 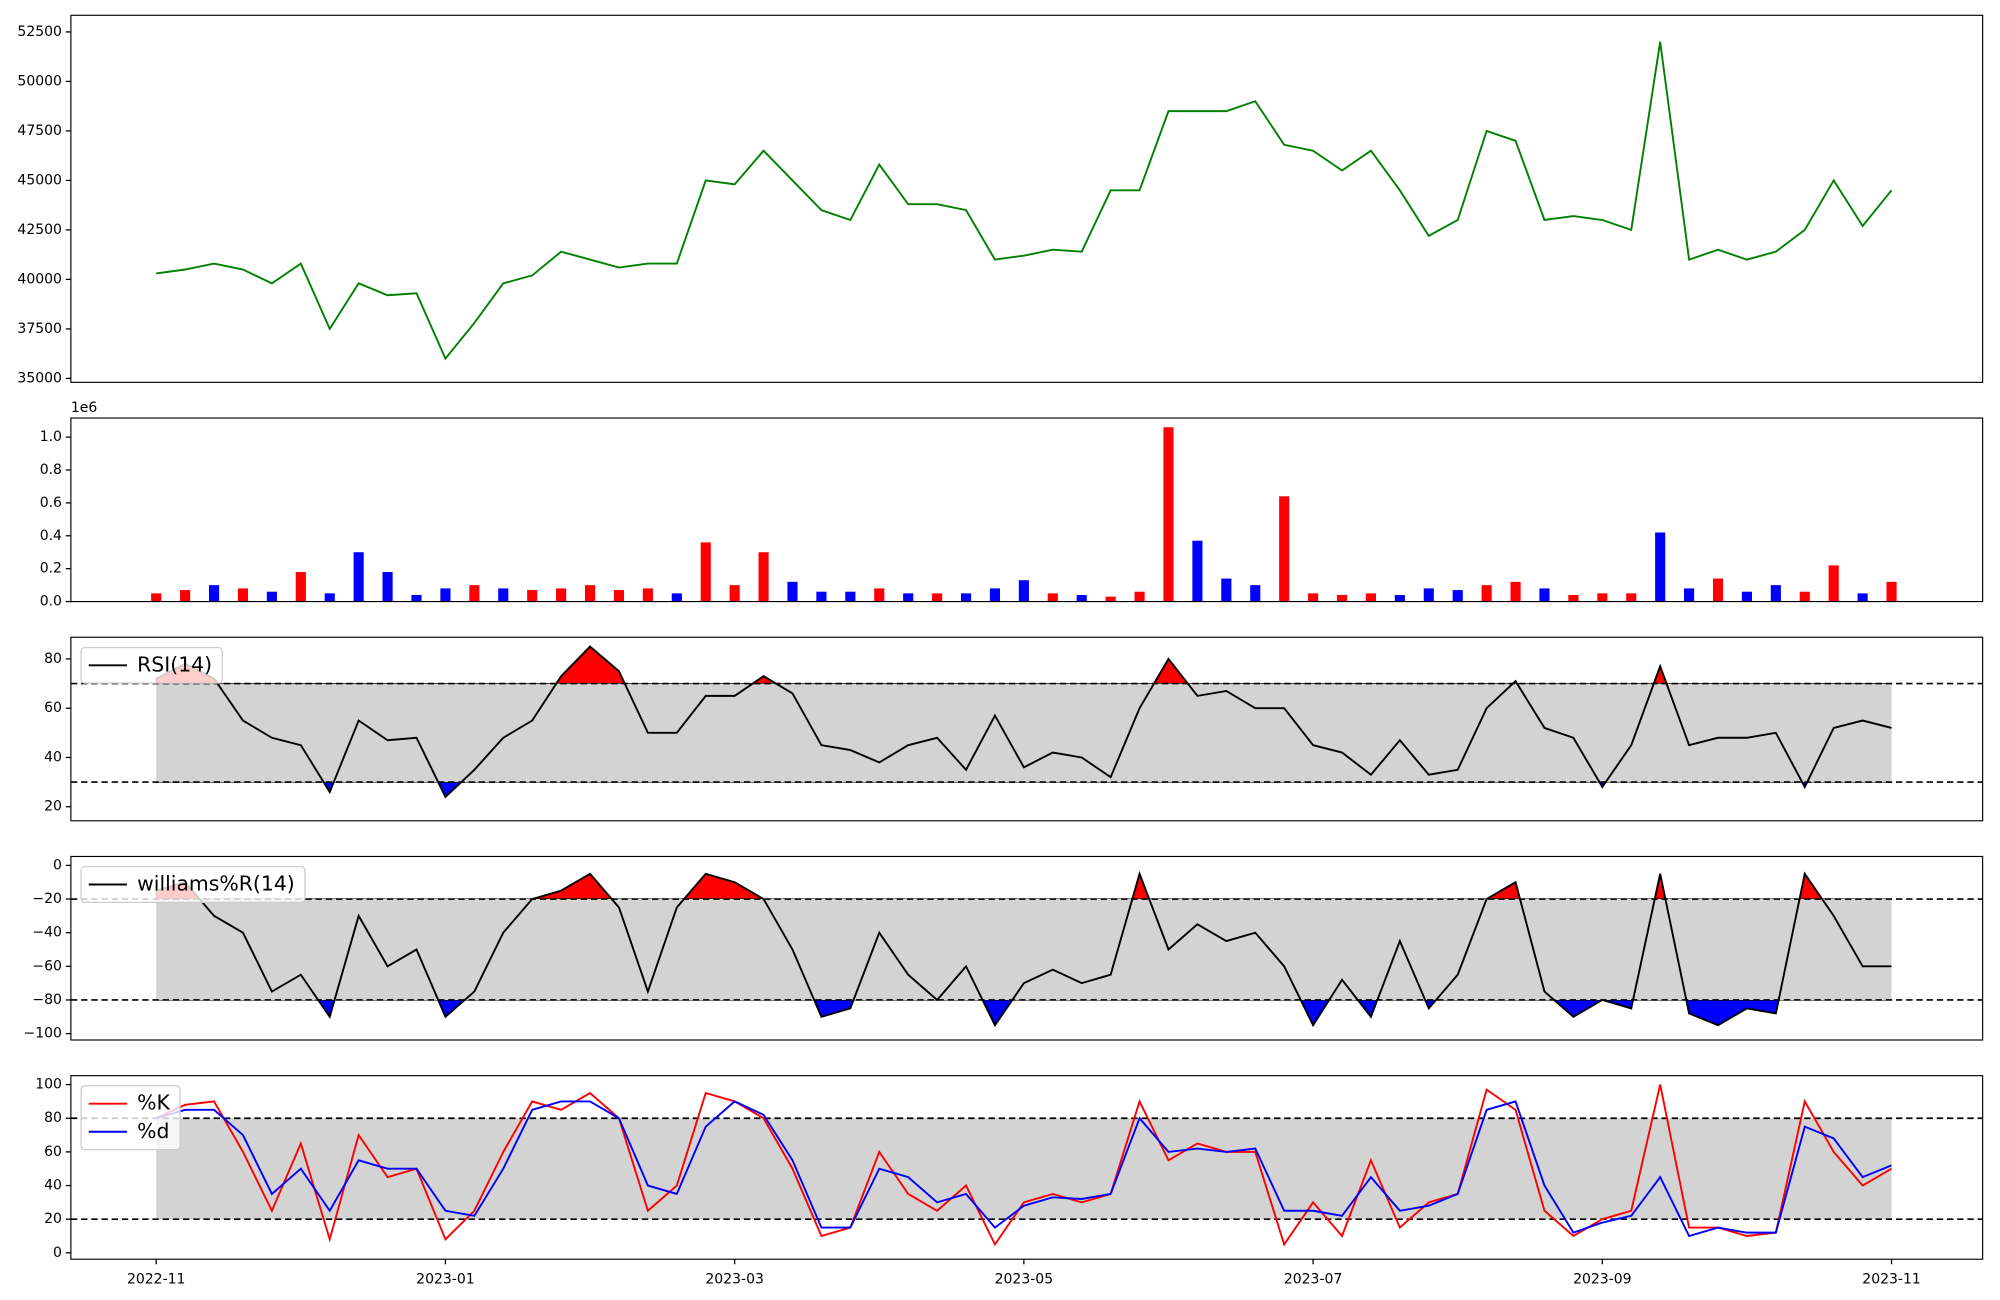 What do you see at coordinates (156, 1280) in the screenshot?
I see `x-tick-label: 2022-11` at bounding box center [156, 1280].